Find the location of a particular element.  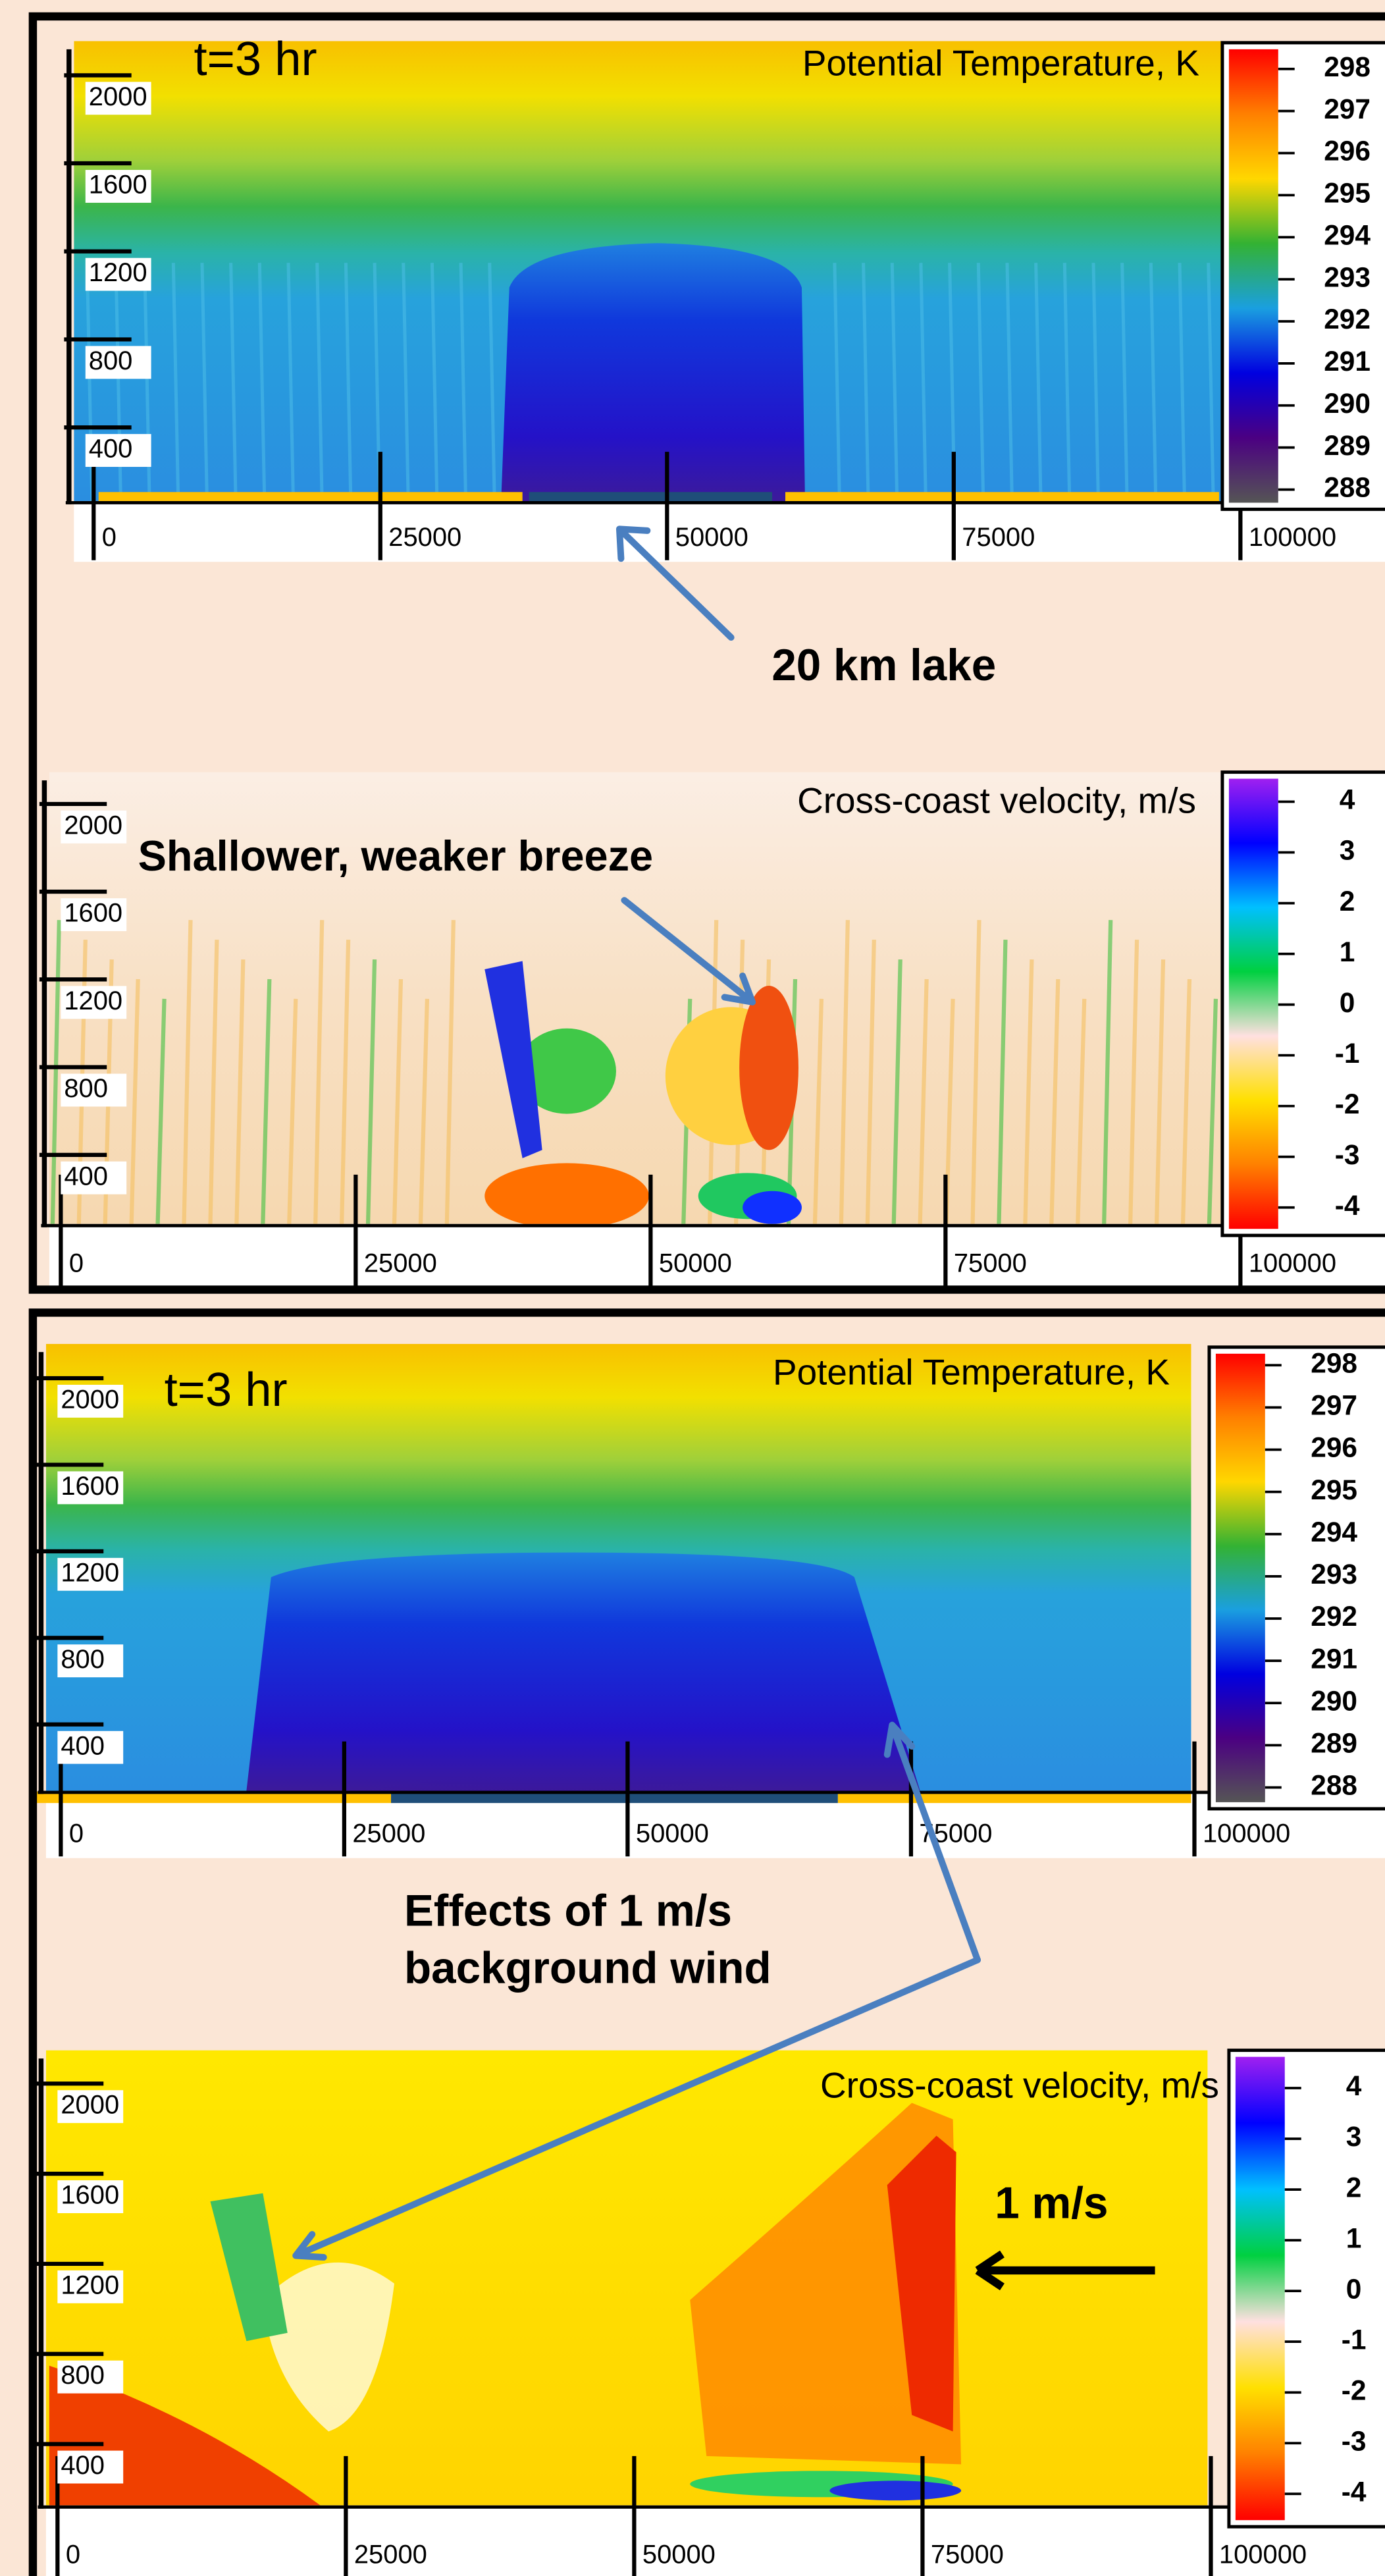

annotation: background wind is located at coordinates (587, 1968).